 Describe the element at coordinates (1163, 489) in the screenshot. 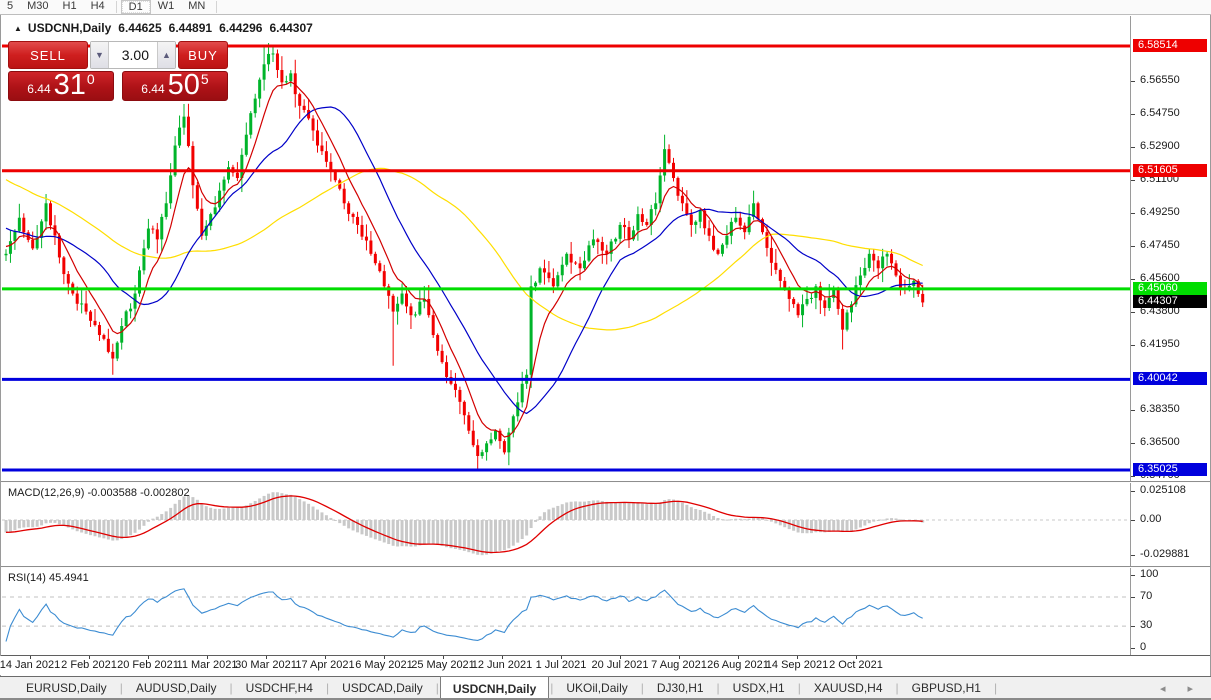

I see `macd-label: 0.025108` at that location.